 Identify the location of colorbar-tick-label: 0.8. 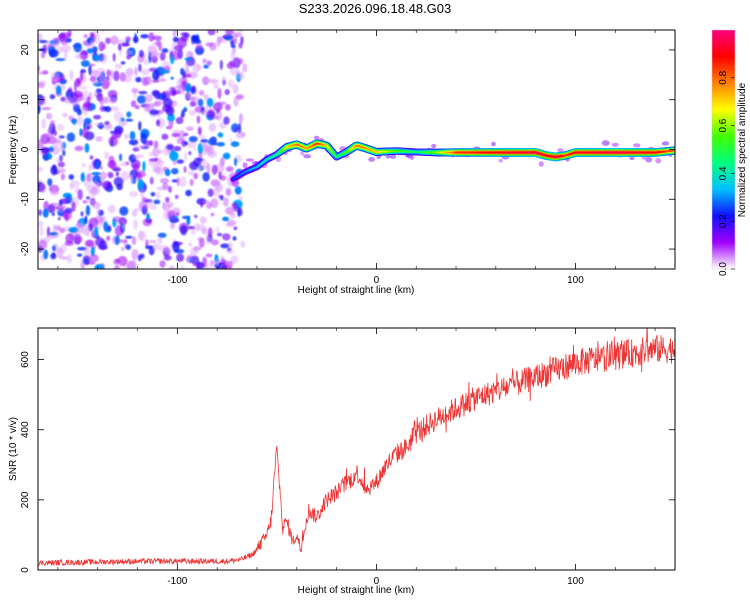
(723, 77).